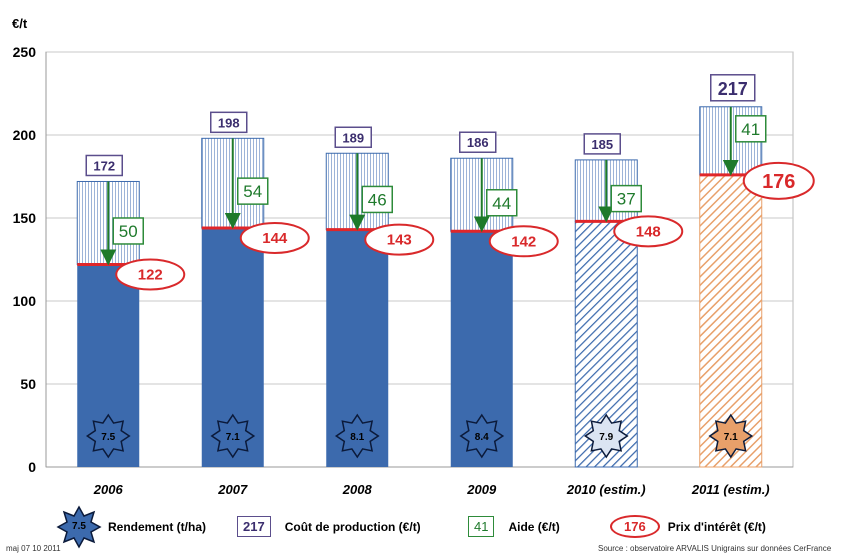 The width and height of the screenshot is (850, 557). I want to click on x-tick-label: 2008, so click(357, 489).